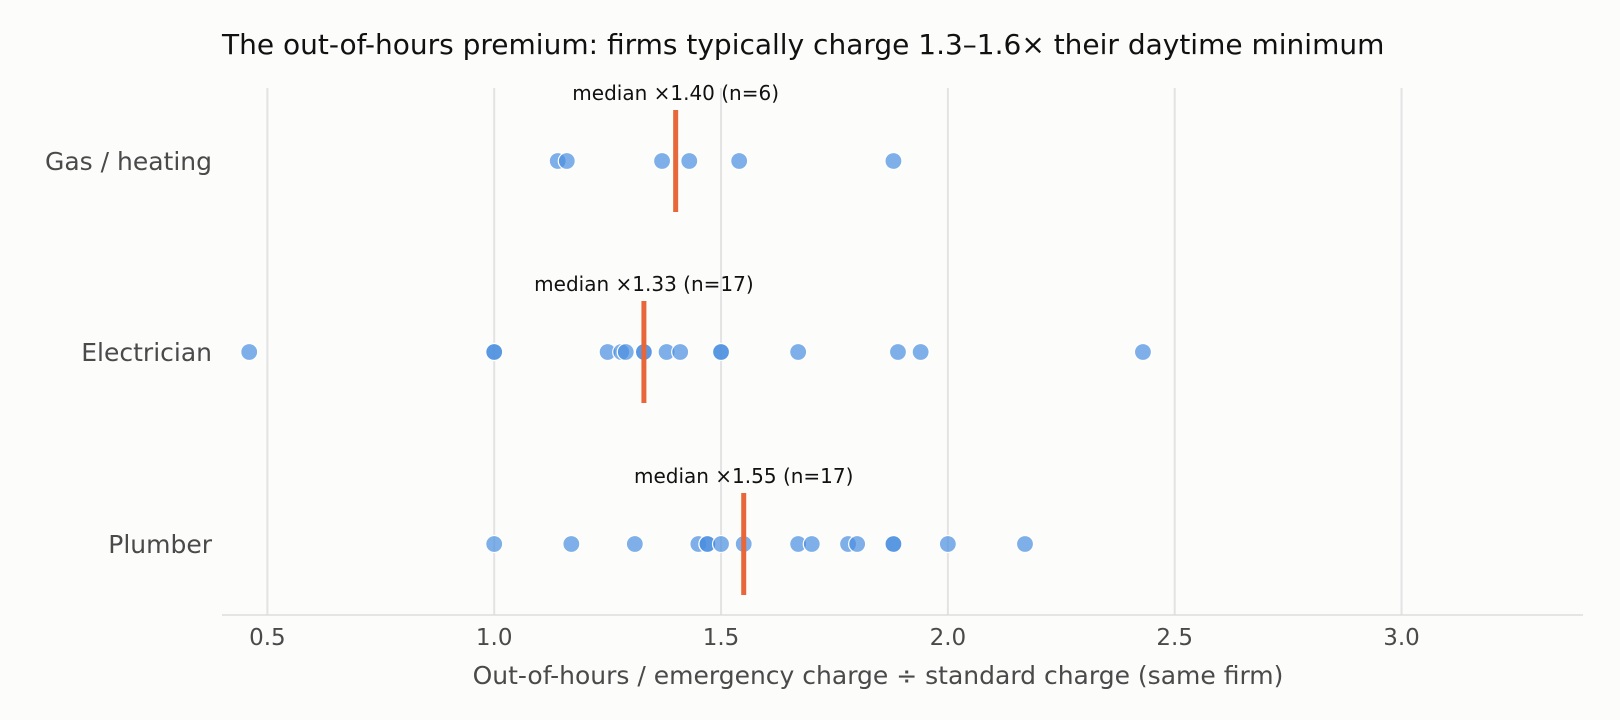 The image size is (1620, 720). I want to click on x-tick-label: 2.0, so click(948, 638).